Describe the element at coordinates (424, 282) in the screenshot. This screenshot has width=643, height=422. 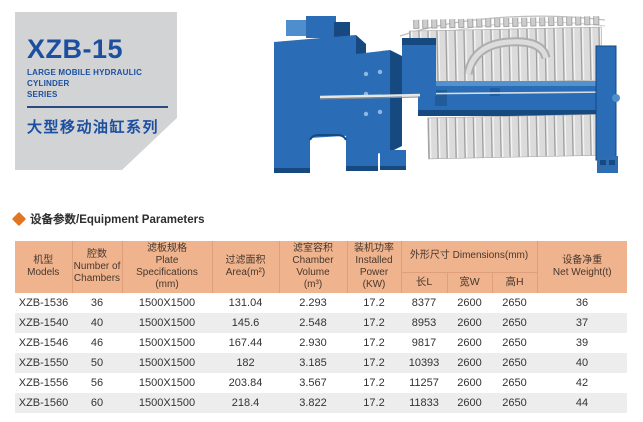
I see `col-header-length: 长L` at that location.